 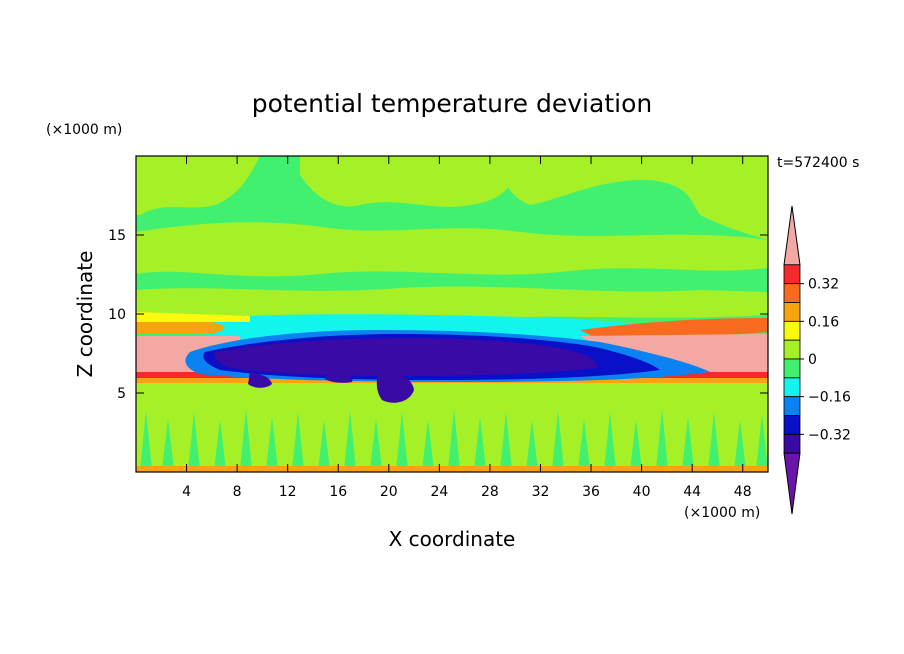 I want to click on x-tick-label: 4, so click(x=186, y=492).